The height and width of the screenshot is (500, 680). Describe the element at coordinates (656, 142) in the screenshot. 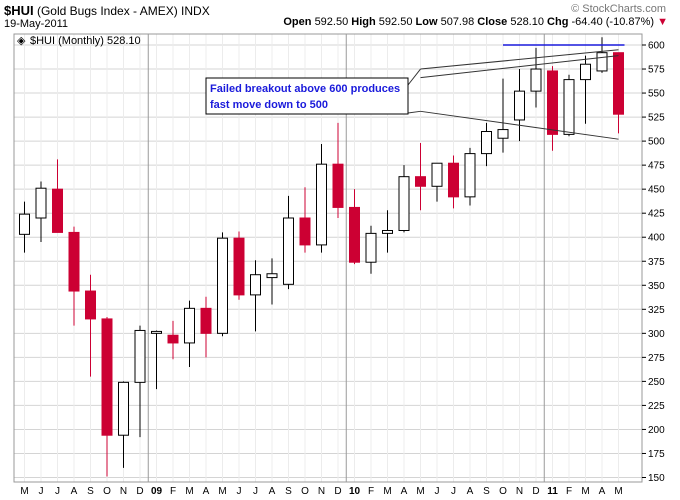

I see `y-tick-label: 500` at that location.